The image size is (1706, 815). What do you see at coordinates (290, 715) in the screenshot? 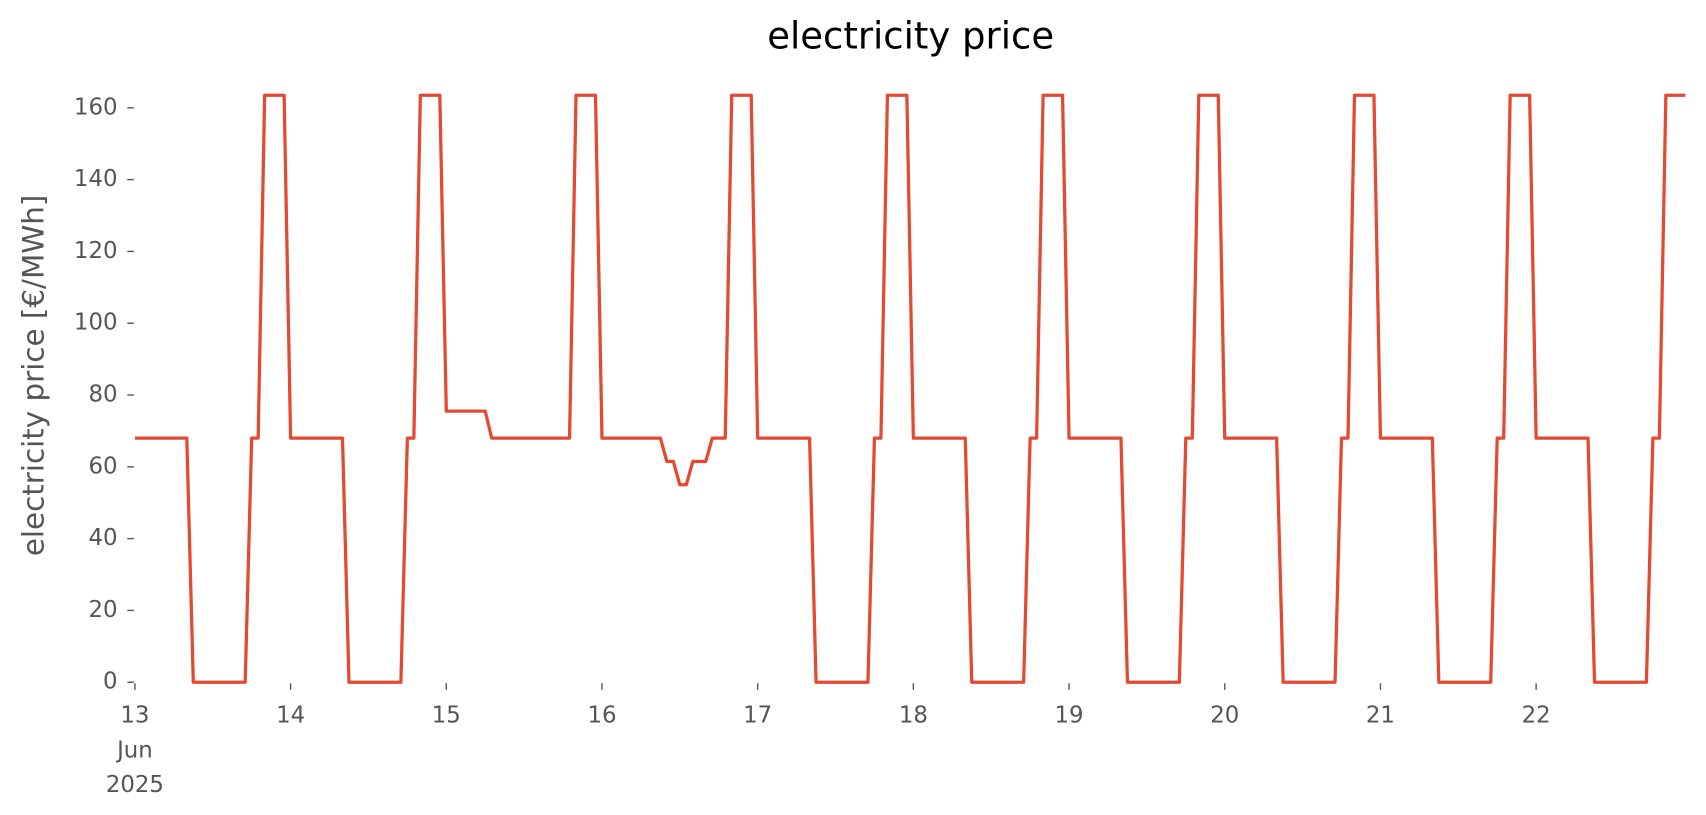
I see `x-tick-label: 14` at bounding box center [290, 715].